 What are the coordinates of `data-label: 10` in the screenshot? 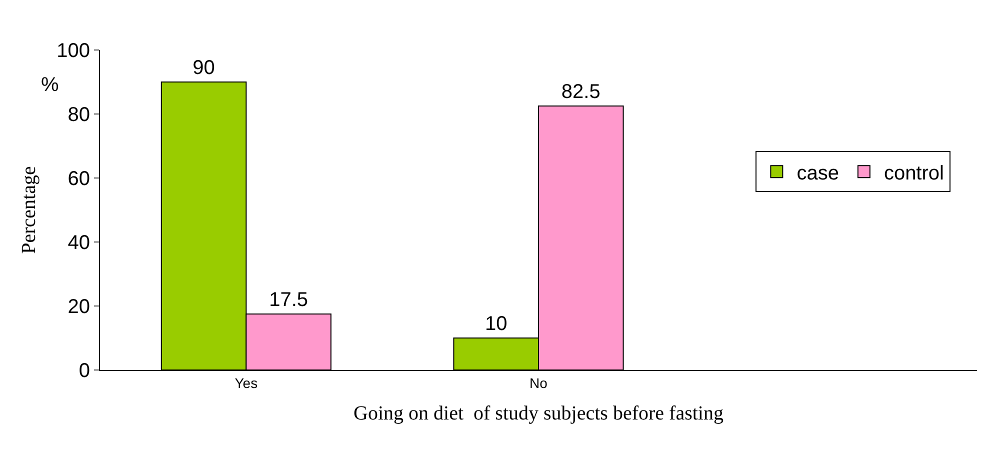 It's located at (496, 324).